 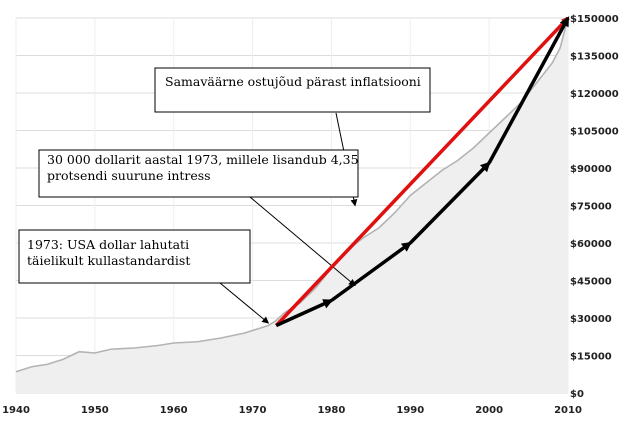 I want to click on y-tick-label: $135000, so click(x=594, y=57).